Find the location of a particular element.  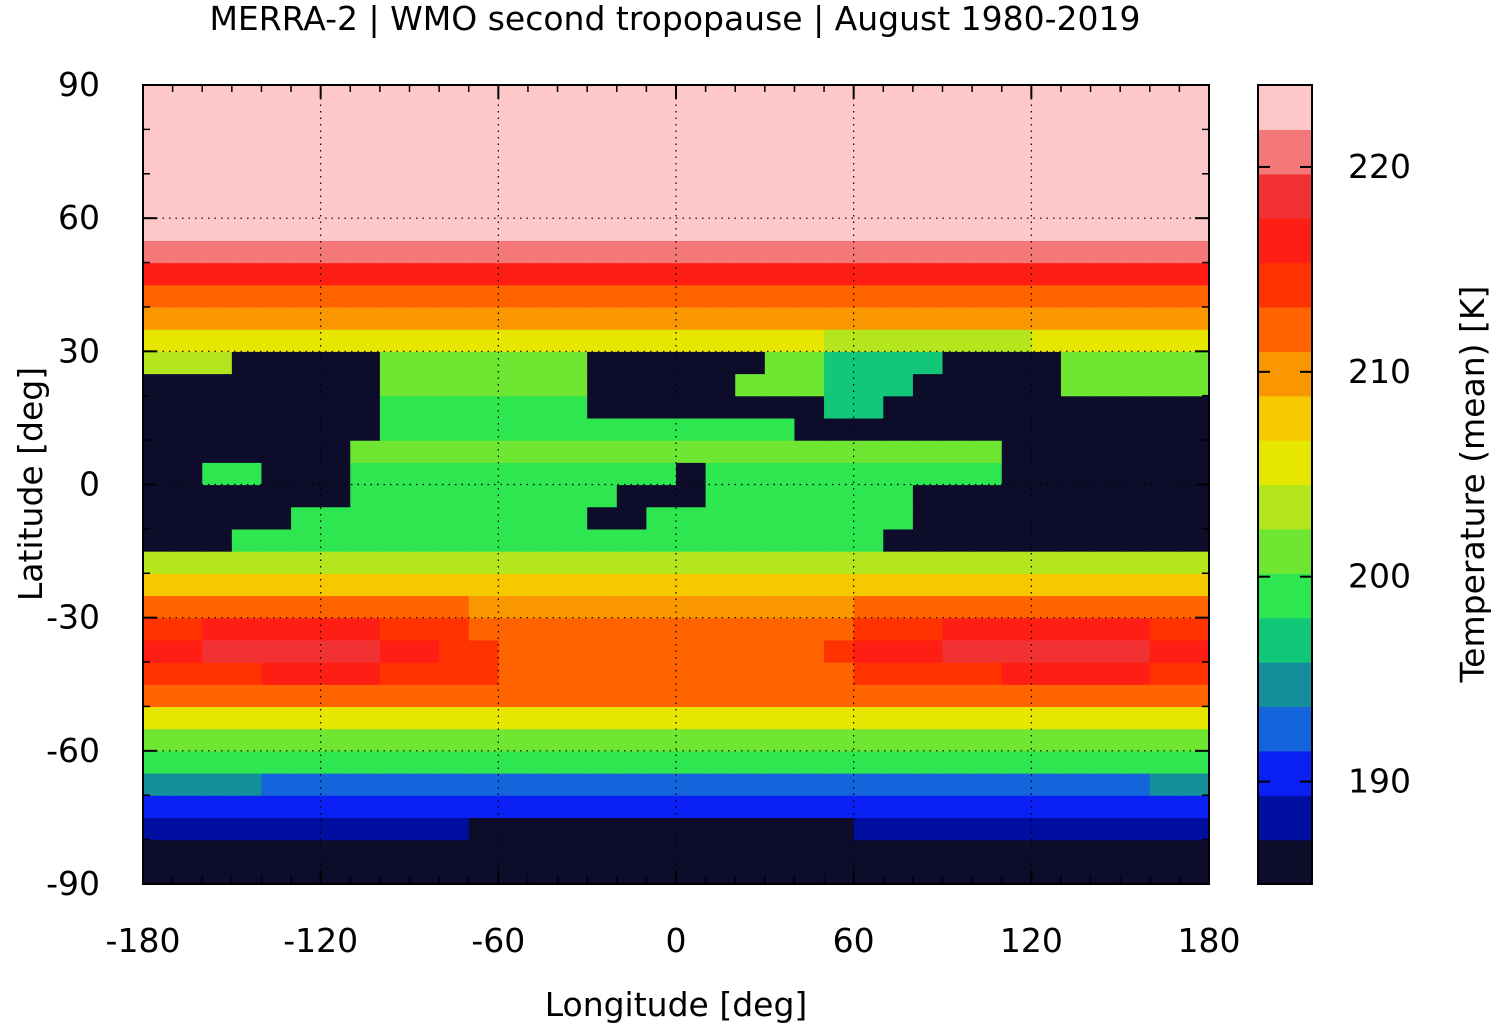

x-tick-label: -60 is located at coordinates (498, 940).